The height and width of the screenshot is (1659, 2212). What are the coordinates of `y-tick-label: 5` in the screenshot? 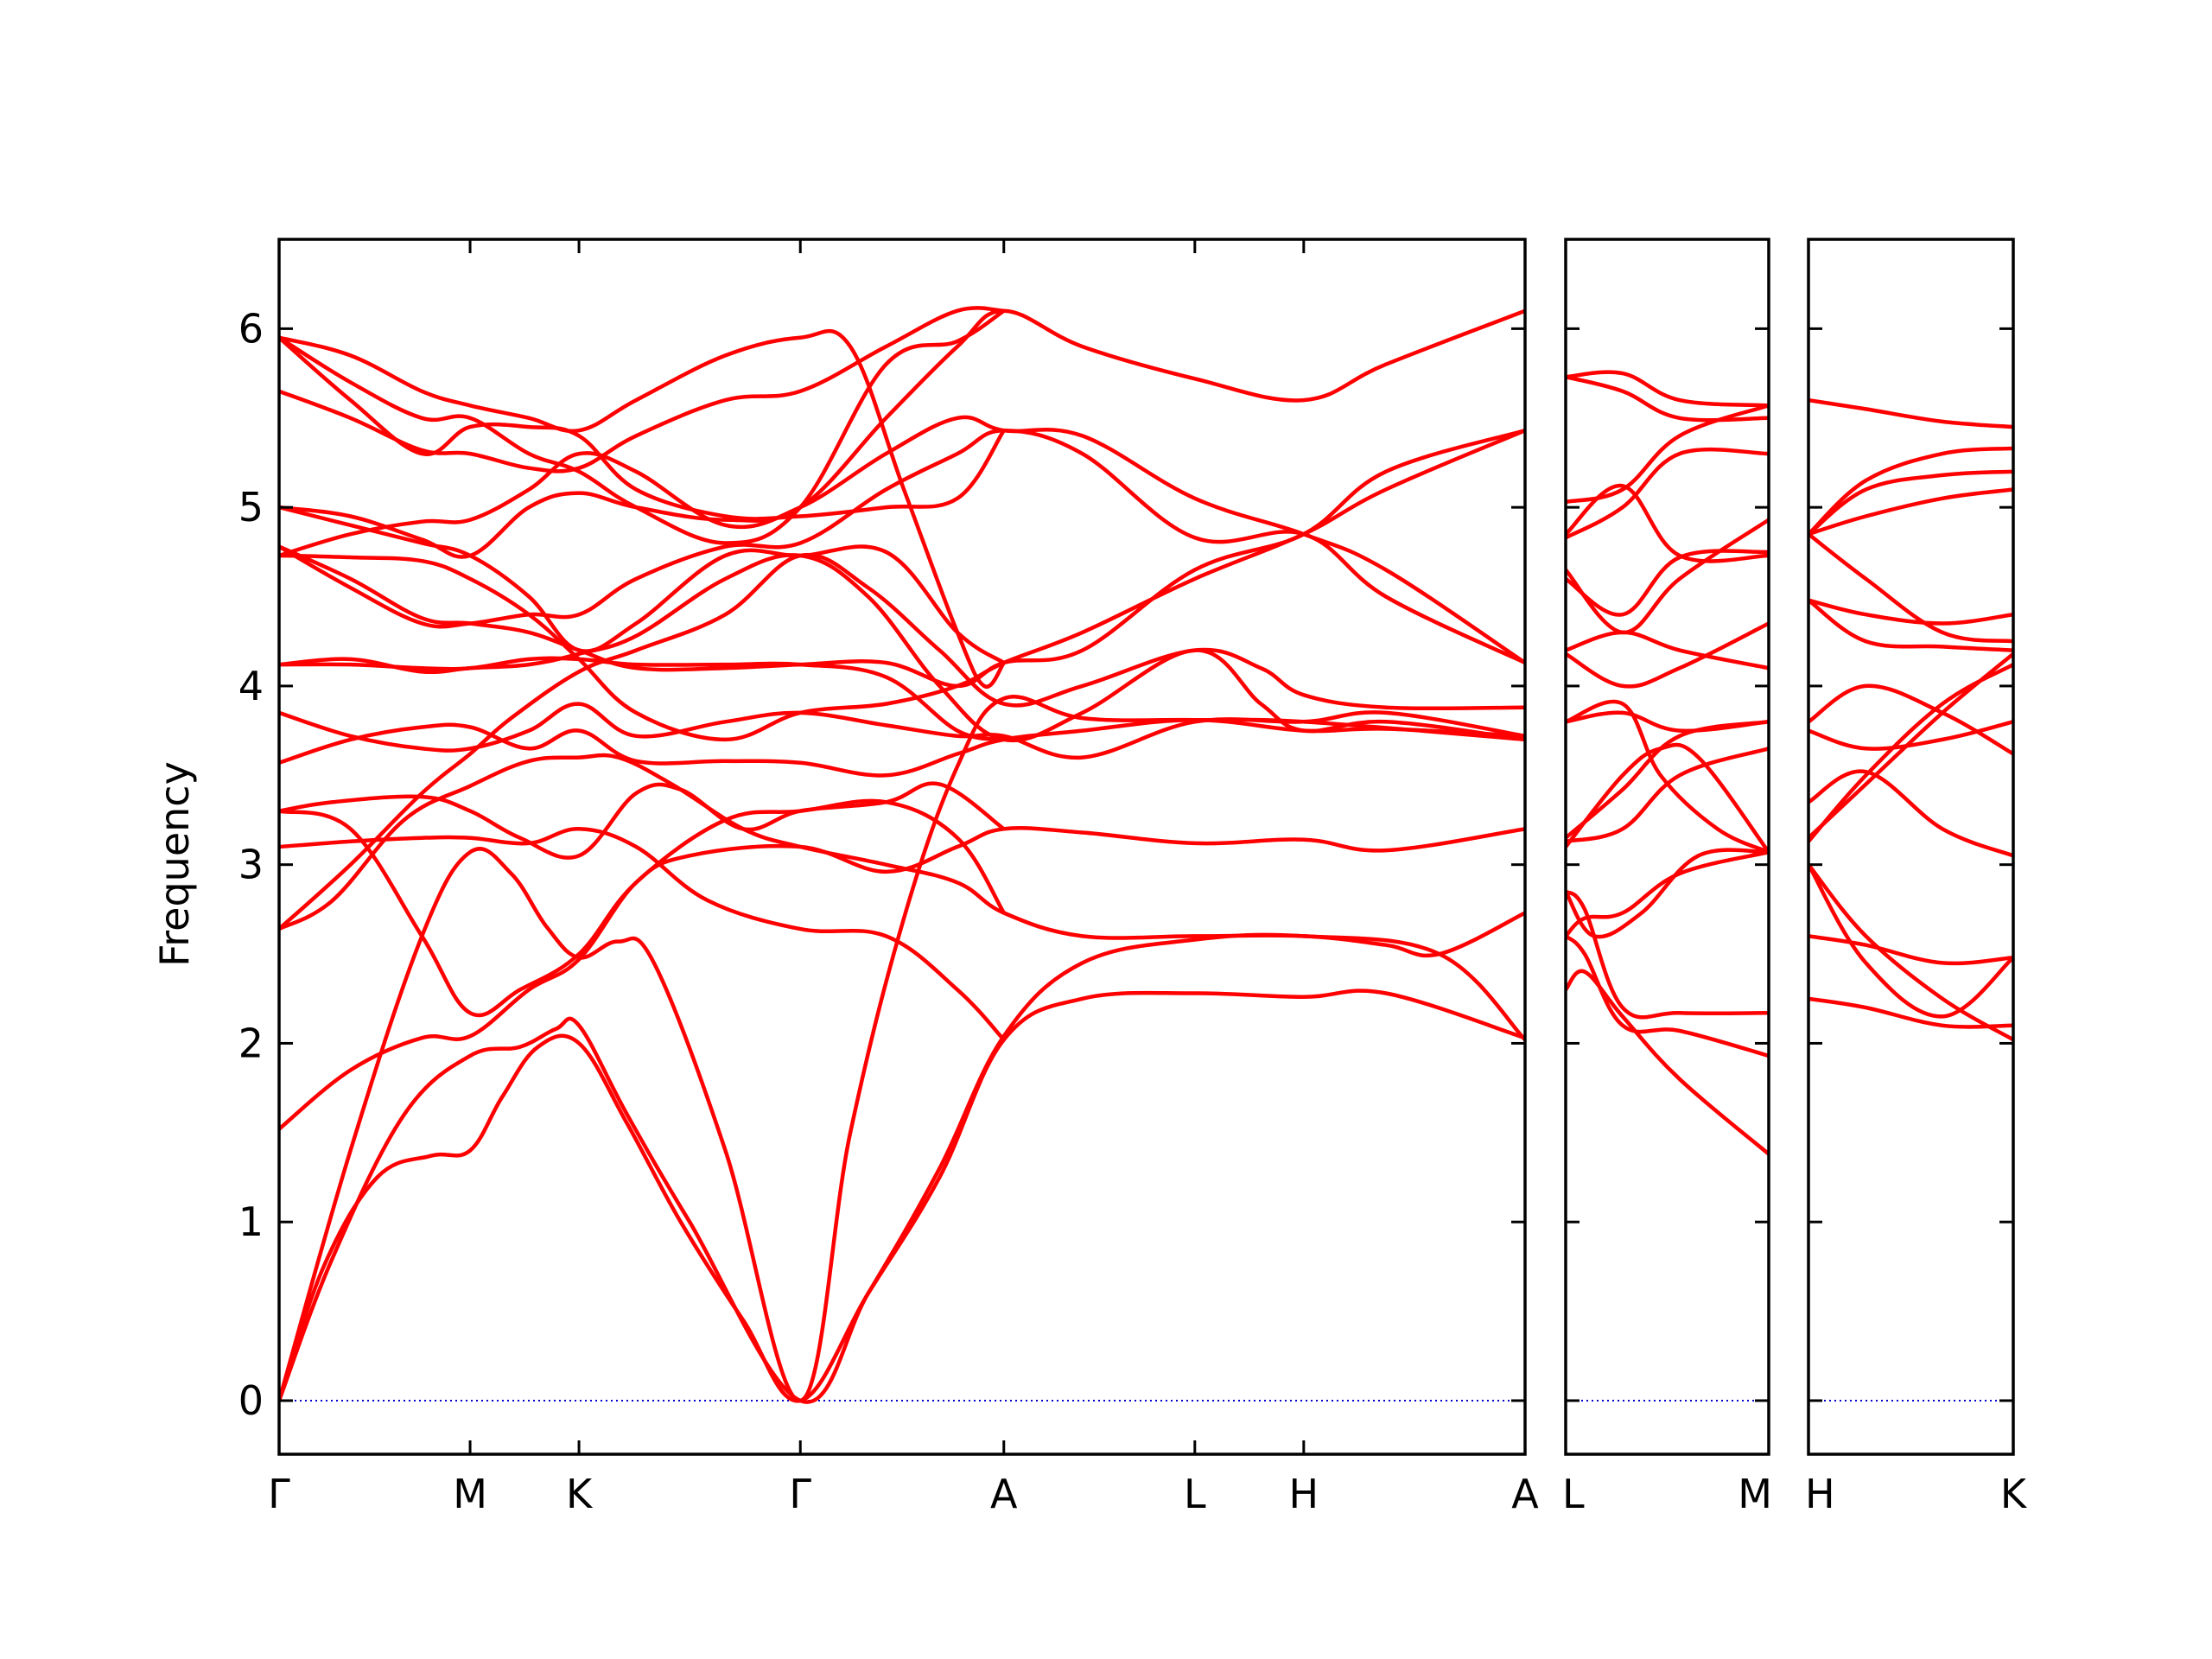 It's located at (251, 507).